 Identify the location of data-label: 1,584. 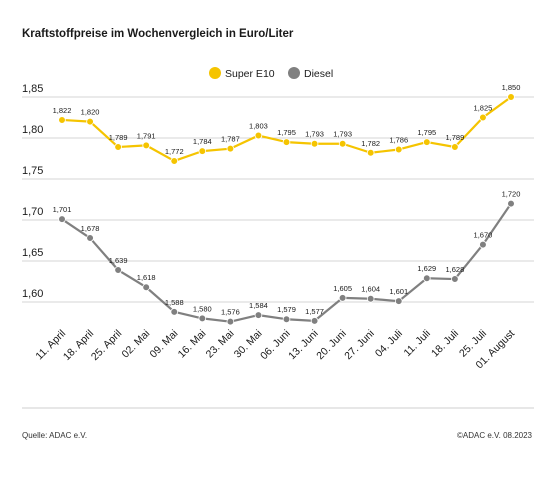
(258, 305).